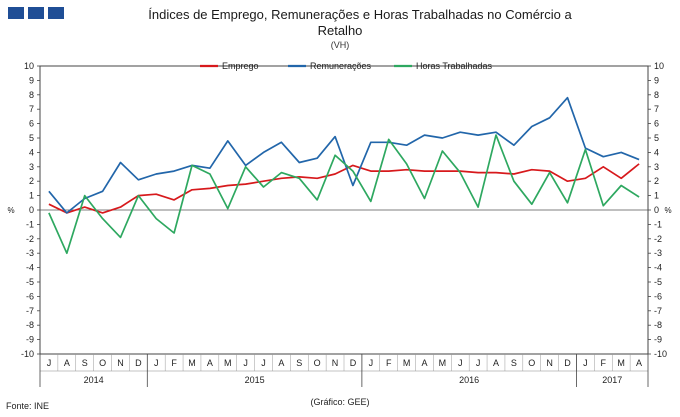 The image size is (680, 417). Describe the element at coordinates (255, 380) in the screenshot. I see `year-label: 2015` at that location.